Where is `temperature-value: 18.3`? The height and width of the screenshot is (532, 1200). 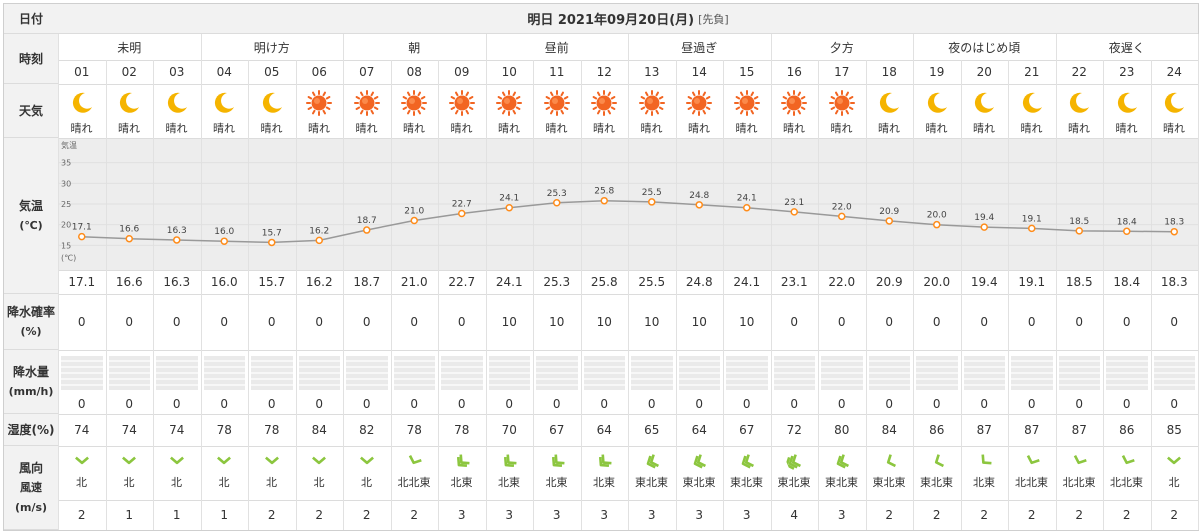 temperature-value: 18.3 is located at coordinates (1174, 282).